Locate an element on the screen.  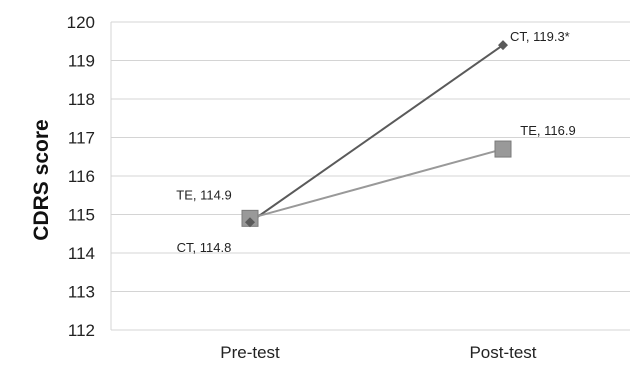
marker-te is located at coordinates (503, 149).